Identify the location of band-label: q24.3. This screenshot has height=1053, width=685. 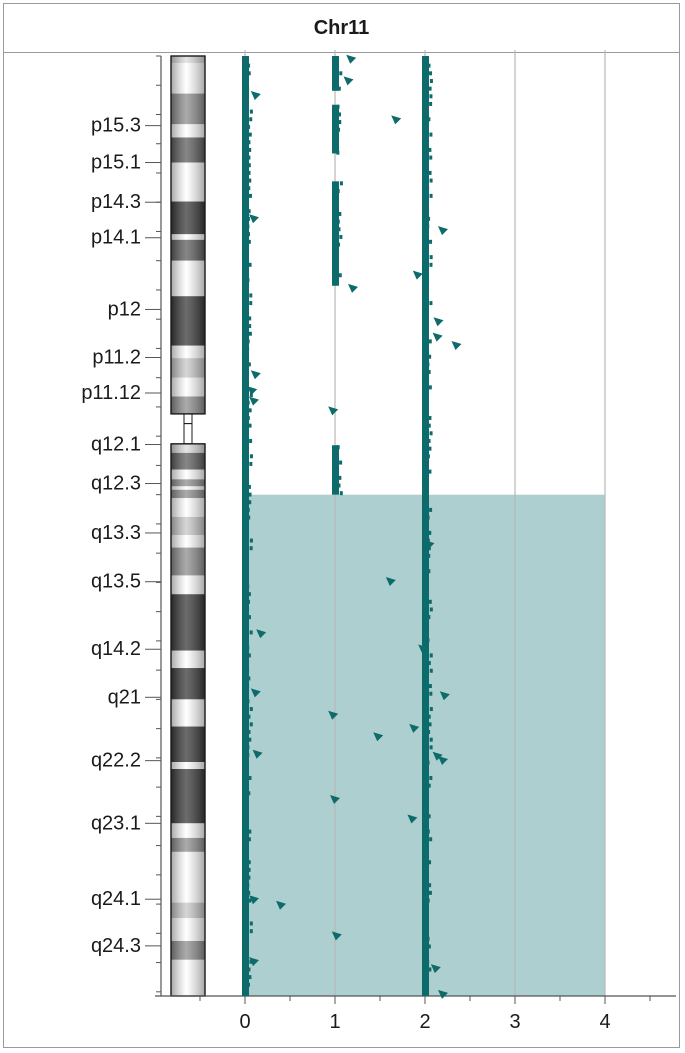
(116, 946).